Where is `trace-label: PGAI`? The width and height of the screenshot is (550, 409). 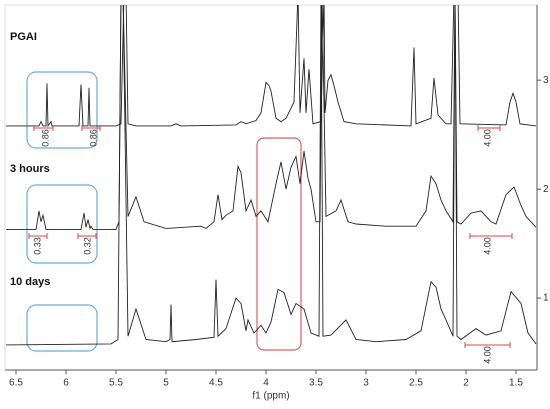 trace-label: PGAI is located at coordinates (23, 37).